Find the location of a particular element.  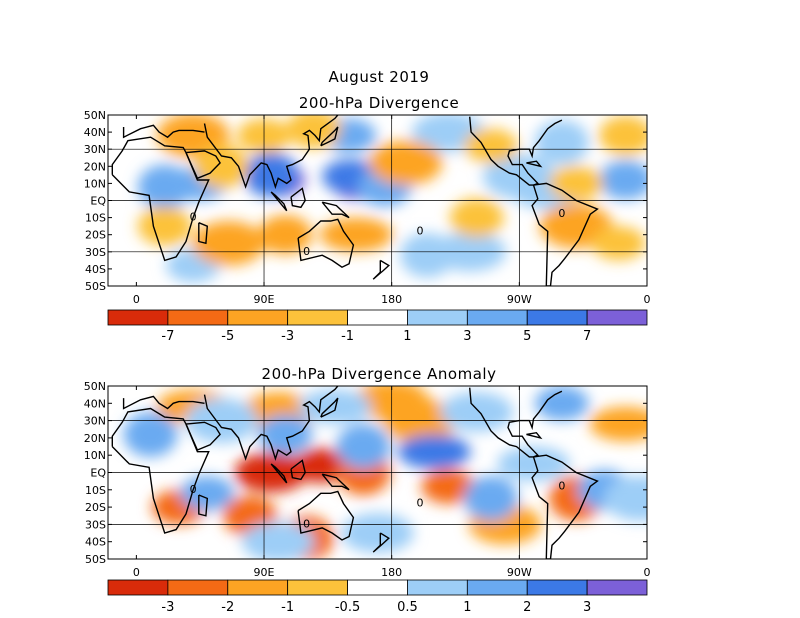

lat-label: EQ is located at coordinates (98, 201).